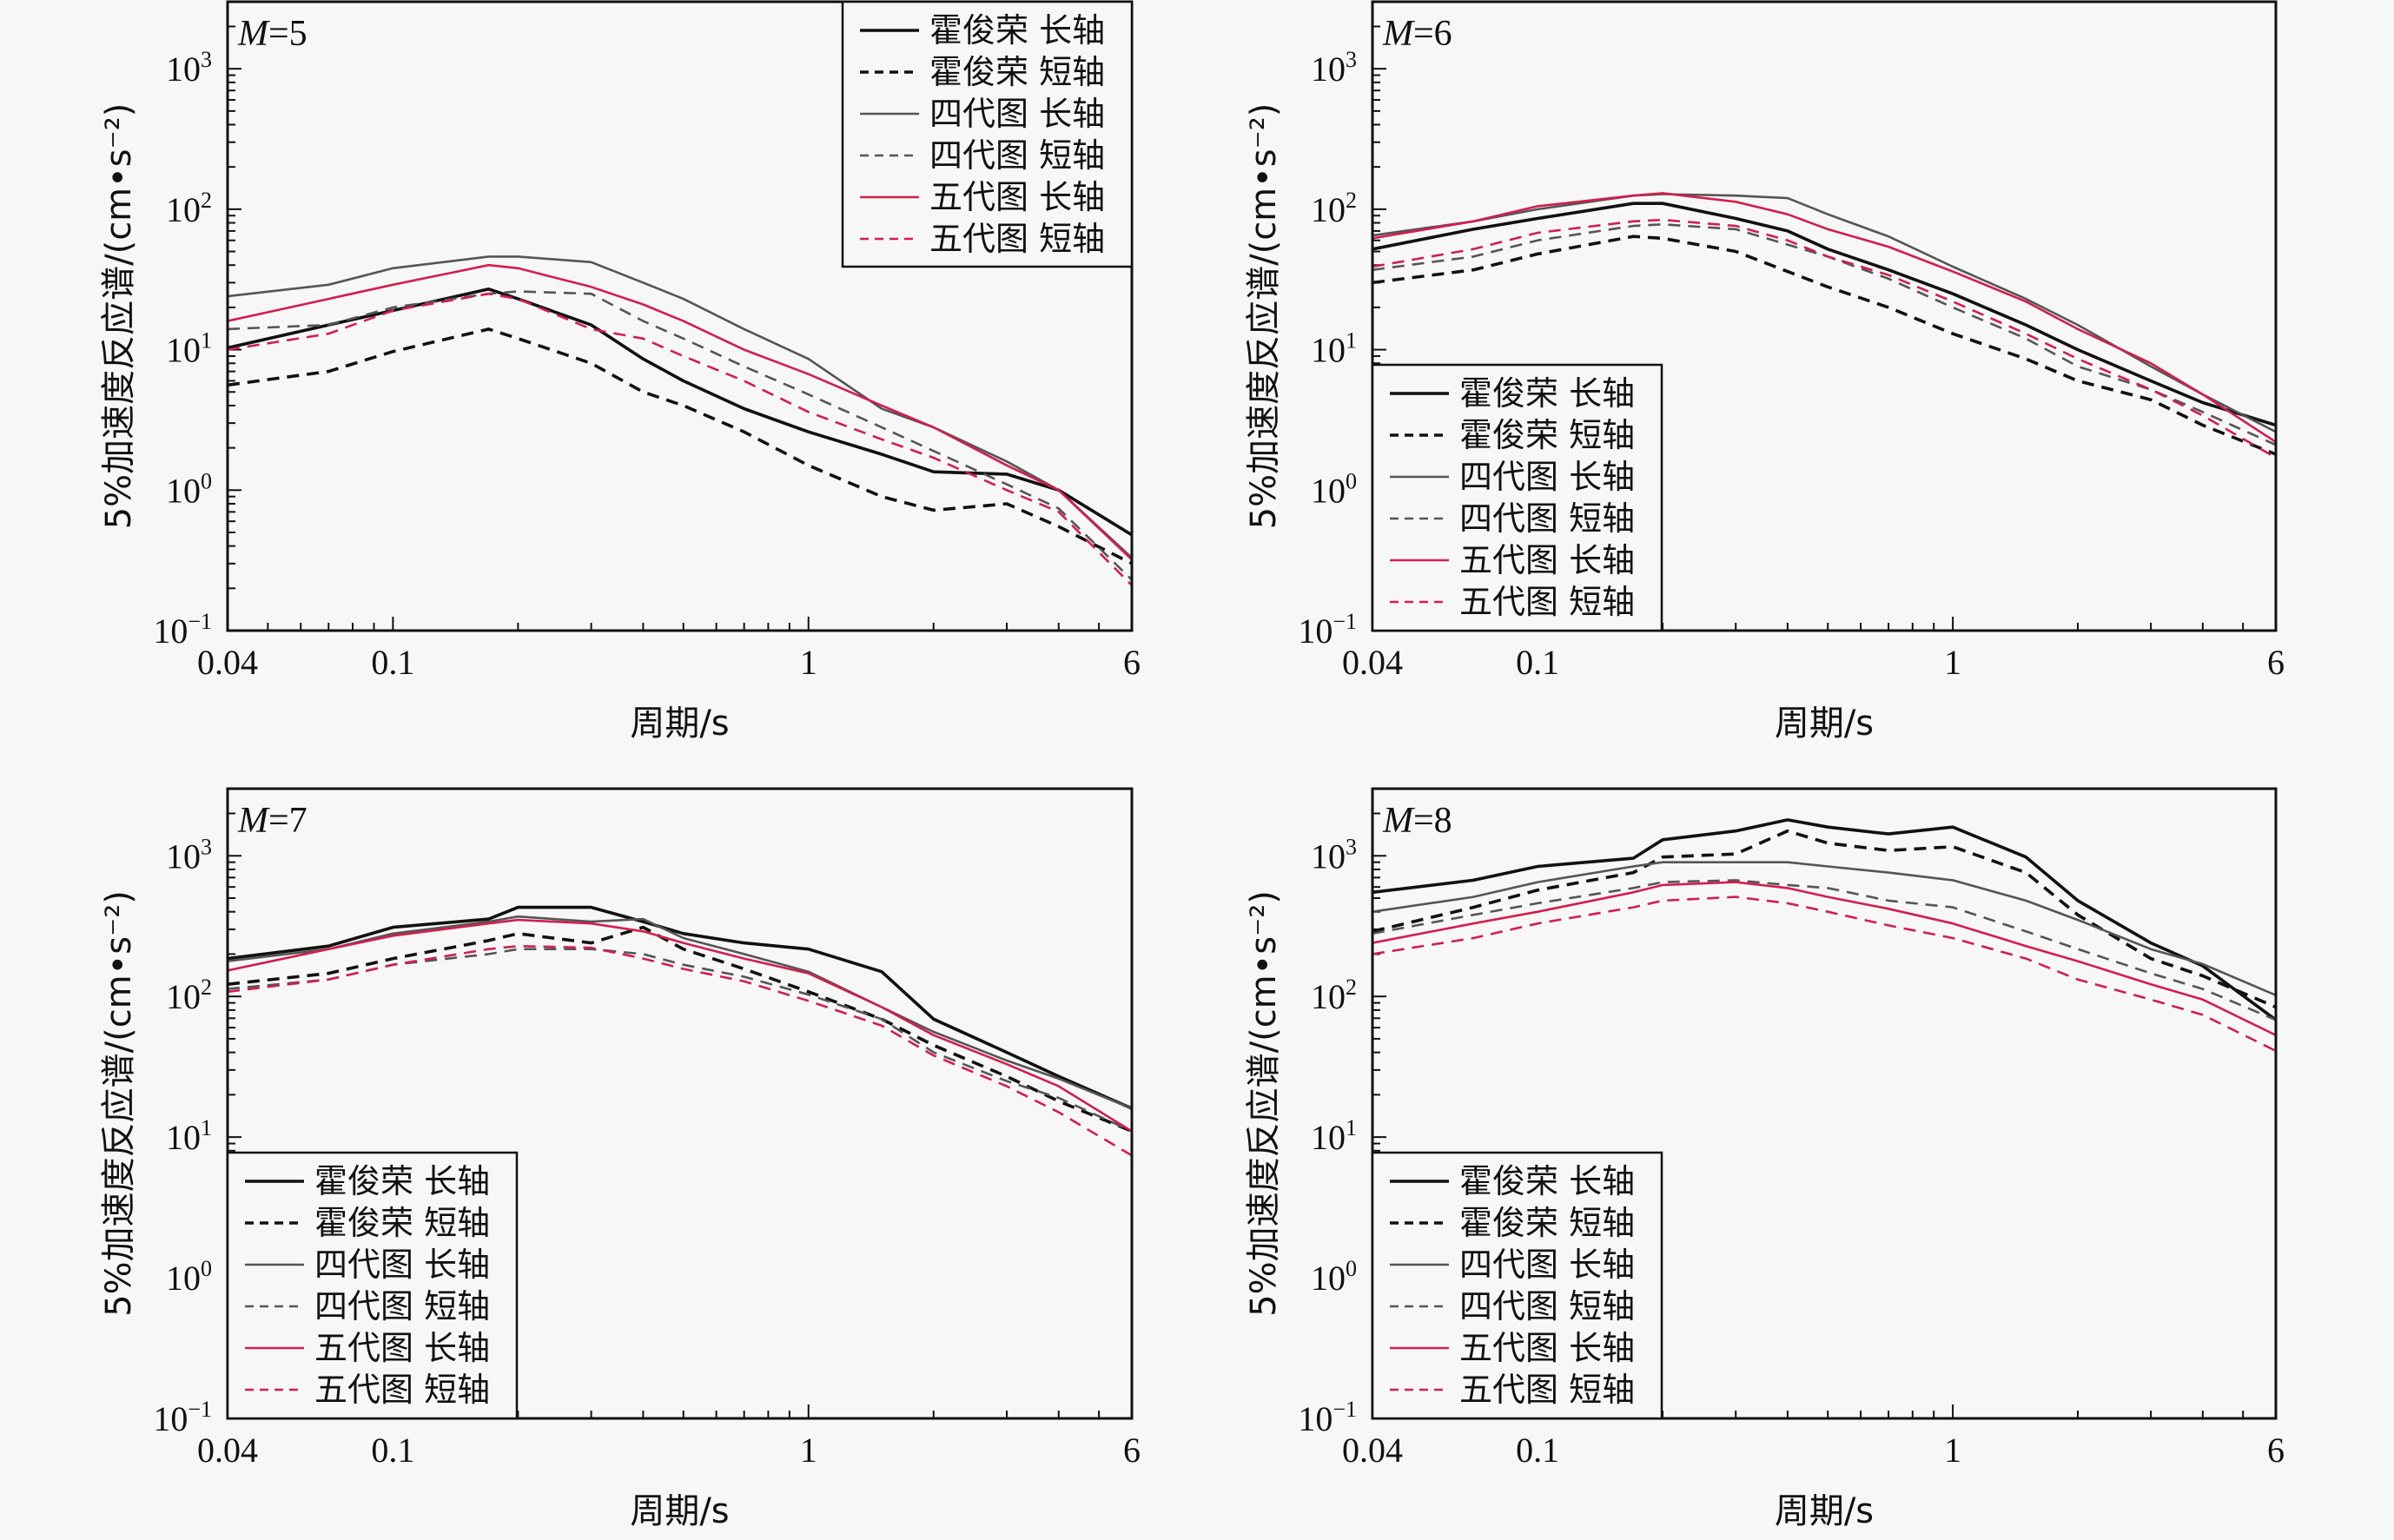 The width and height of the screenshot is (2394, 1540). I want to click on y-tick-label: 10³, so click(189, 68).